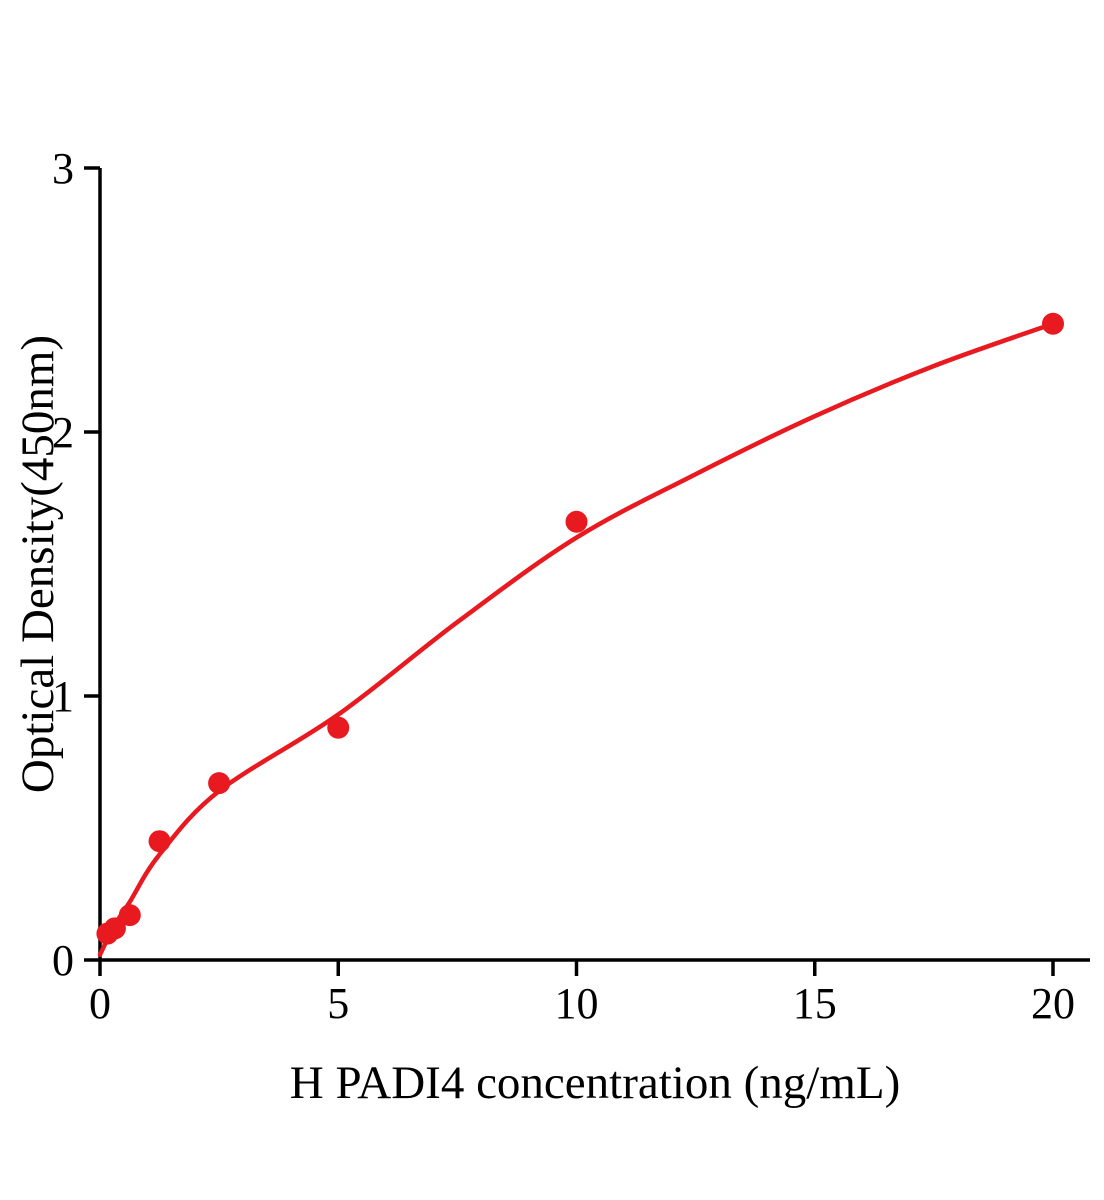 The image size is (1104, 1200). I want to click on y-tick-label: 1, so click(63, 696).